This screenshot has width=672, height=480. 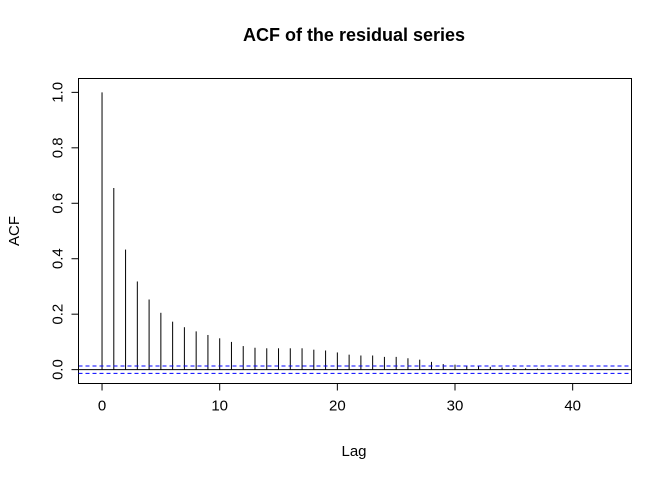 What do you see at coordinates (337, 406) in the screenshot?
I see `x-tick-label: 20` at bounding box center [337, 406].